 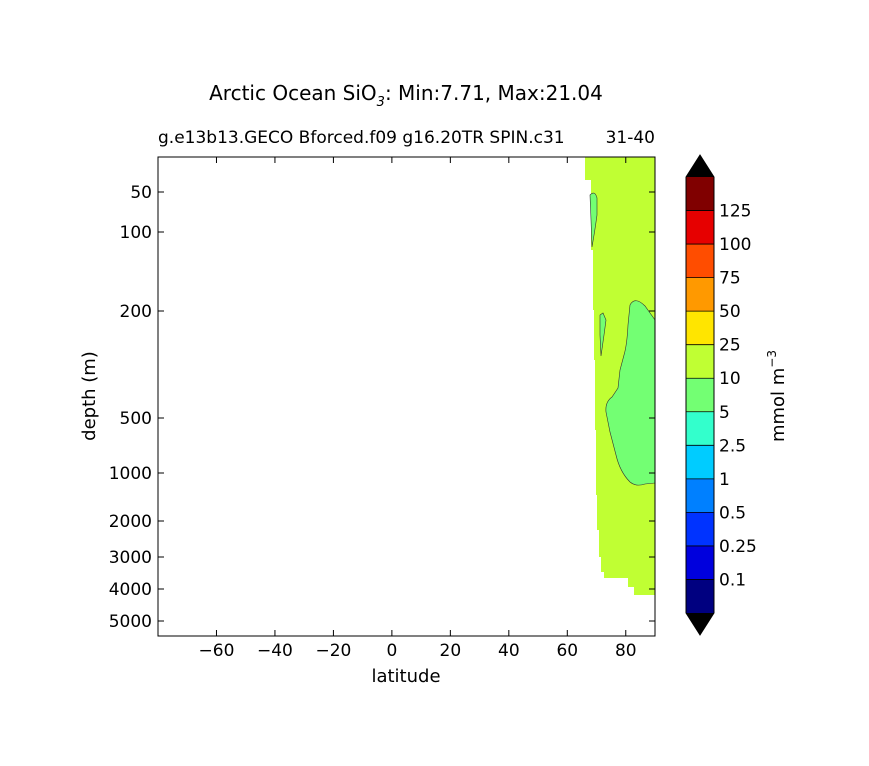 I want to click on x-tick-label: 0, so click(x=391, y=651).